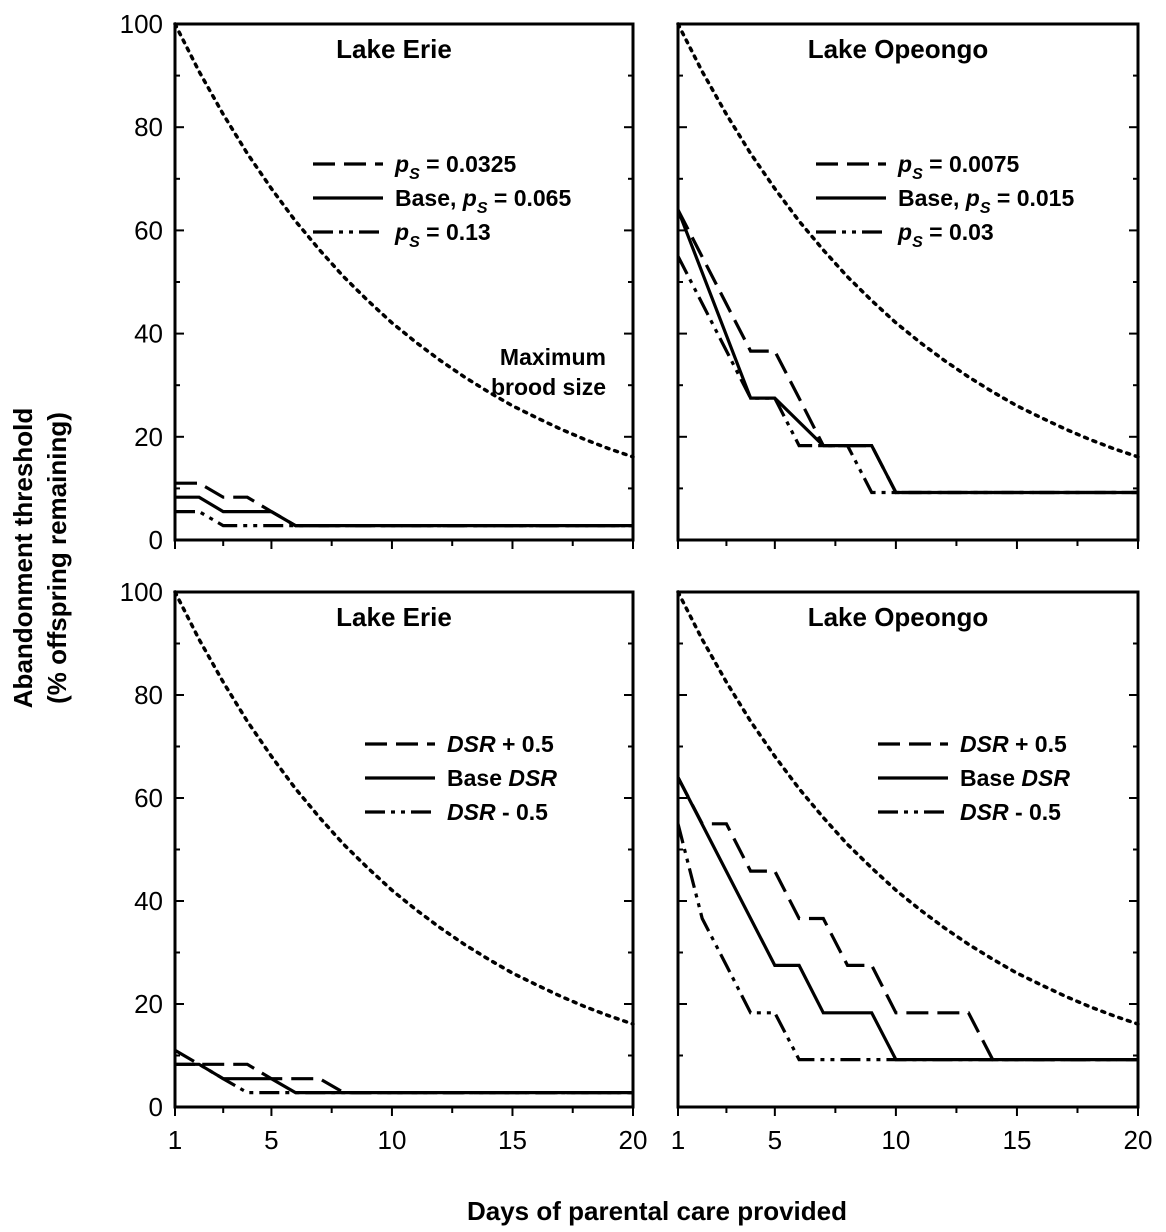 The width and height of the screenshot is (1166, 1232). Describe the element at coordinates (986, 201) in the screenshot. I see `legend-entry: Base, pS = 0.015` at that location.